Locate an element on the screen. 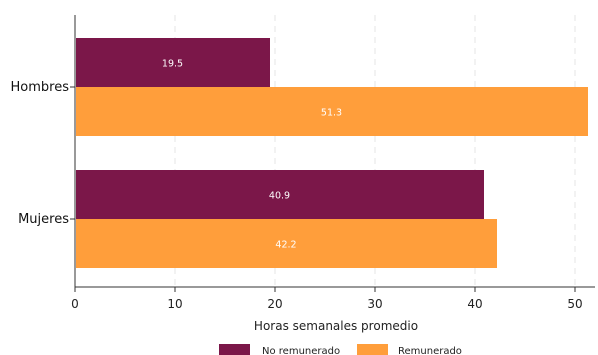 The width and height of the screenshot is (598, 355). x-tick-label-30: 30 is located at coordinates (374, 304).